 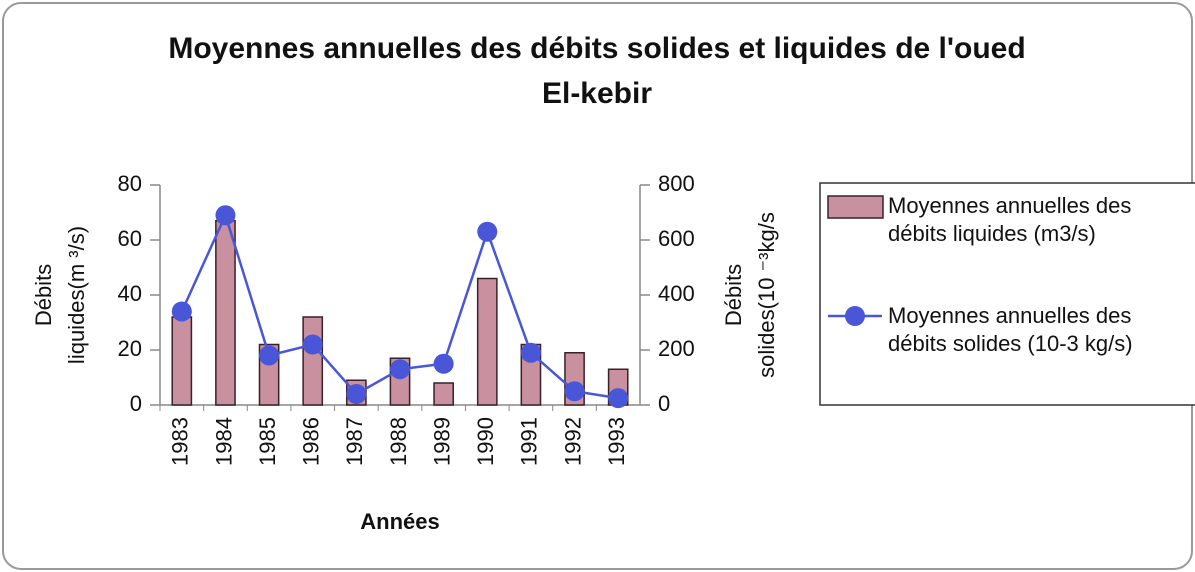 What do you see at coordinates (766, 295) in the screenshot?
I see `y2-axis-label: solides(10 ⁻³kg/s` at bounding box center [766, 295].